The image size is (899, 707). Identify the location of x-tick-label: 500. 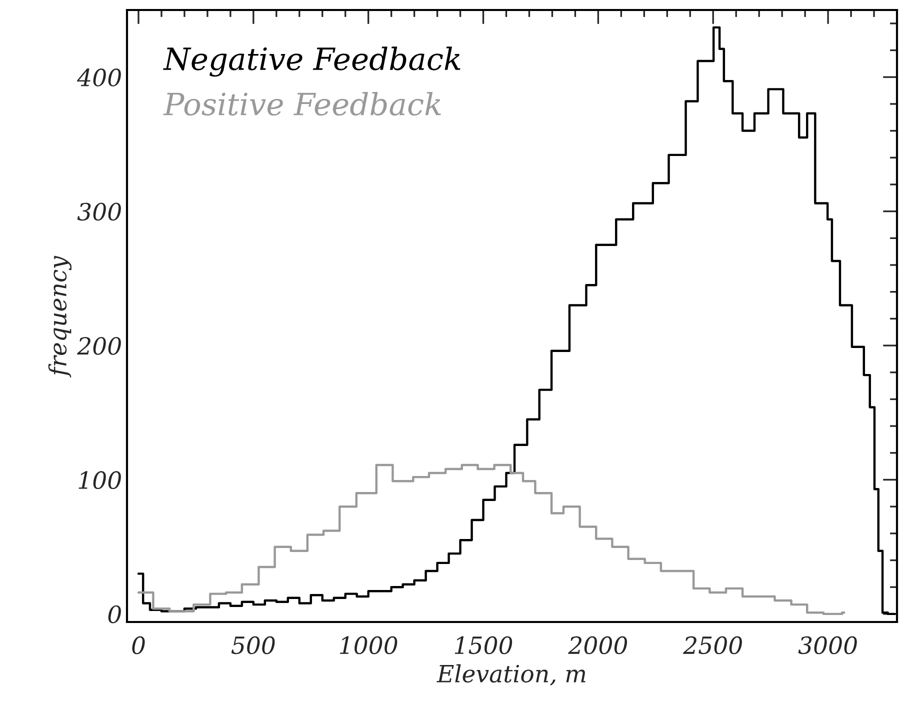
(253, 645).